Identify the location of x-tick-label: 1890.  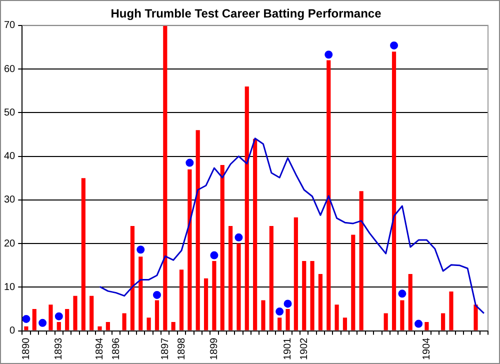
(26, 348).